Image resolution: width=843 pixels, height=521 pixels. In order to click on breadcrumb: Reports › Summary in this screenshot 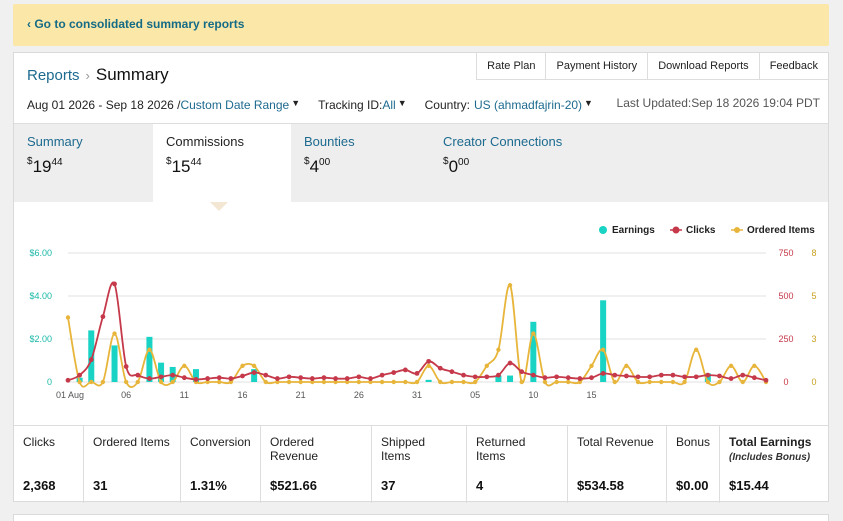, I will do `click(98, 75)`.